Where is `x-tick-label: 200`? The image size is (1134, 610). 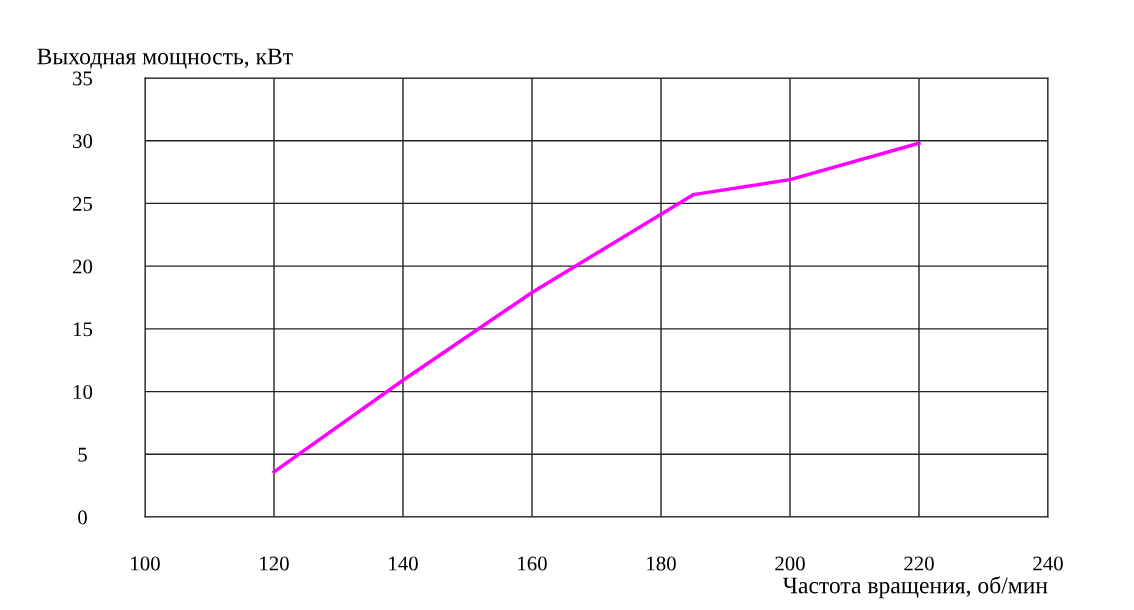
x-tick-label: 200 is located at coordinates (790, 563).